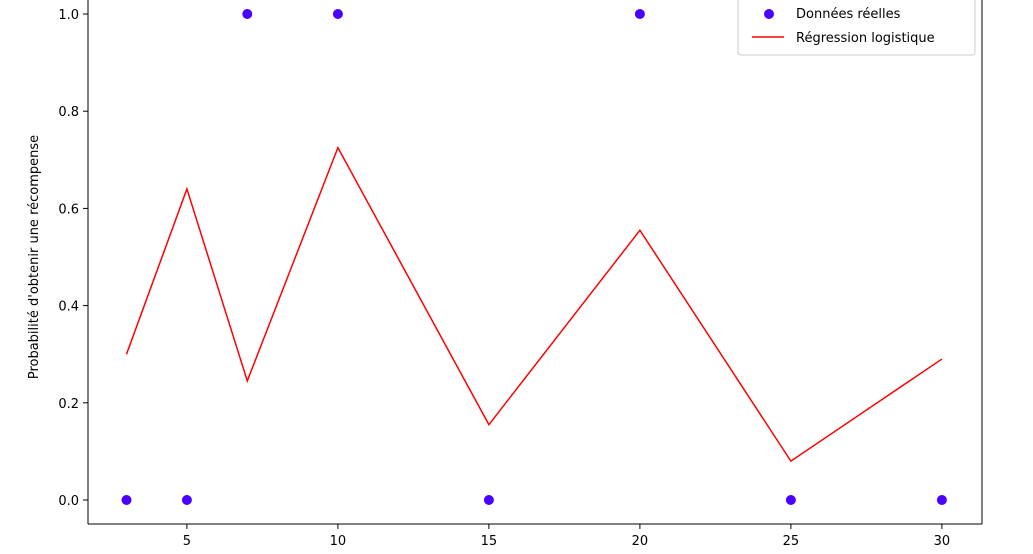  I want to click on x-tick-label: 5, so click(187, 541).